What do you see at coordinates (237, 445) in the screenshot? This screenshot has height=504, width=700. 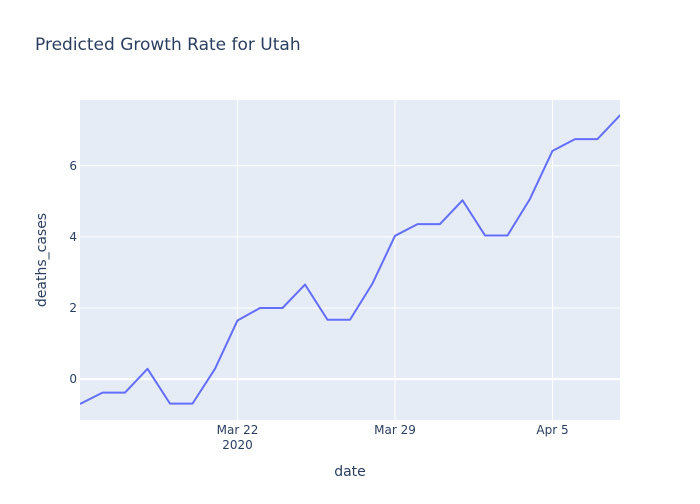 I see `x-tick-sublabel: 2020` at bounding box center [237, 445].